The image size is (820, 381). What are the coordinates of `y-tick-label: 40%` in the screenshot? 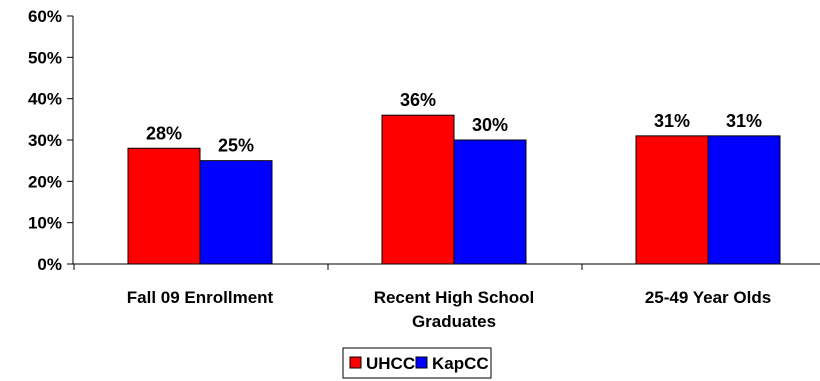 It's located at (45, 99).